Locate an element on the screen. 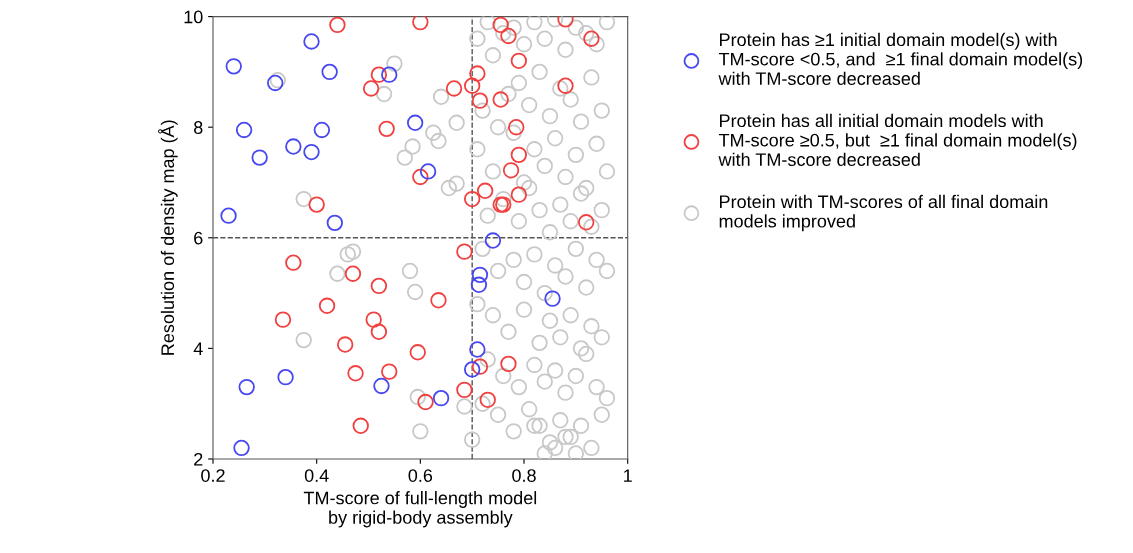 Image resolution: width=1133 pixels, height=553 pixels. x-tick-label: 0.6 is located at coordinates (420, 475).